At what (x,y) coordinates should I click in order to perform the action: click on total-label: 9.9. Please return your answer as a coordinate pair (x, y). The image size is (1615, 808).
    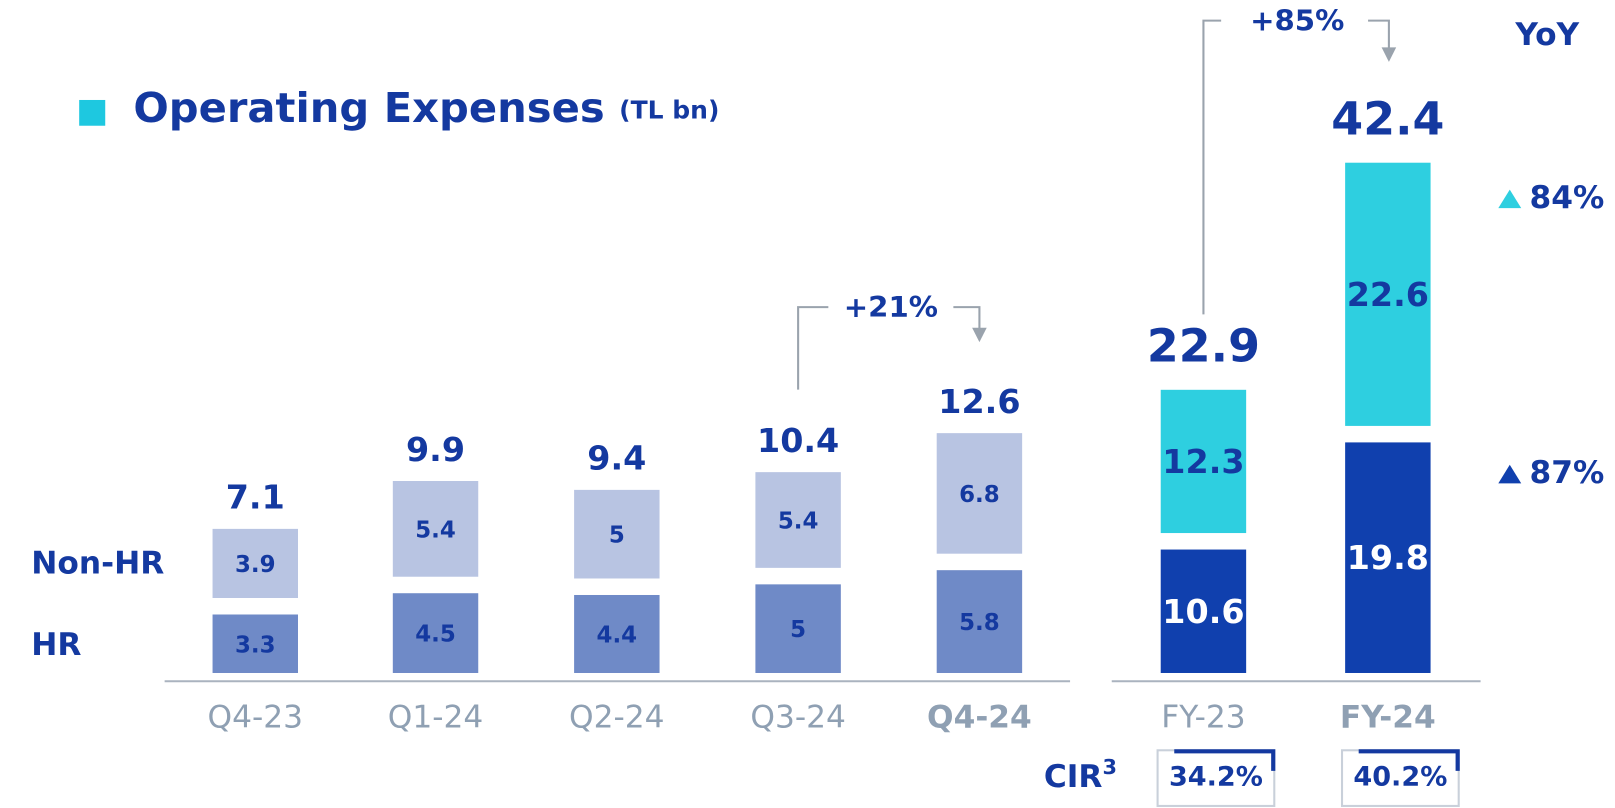
    Looking at the image, I should click on (435, 449).